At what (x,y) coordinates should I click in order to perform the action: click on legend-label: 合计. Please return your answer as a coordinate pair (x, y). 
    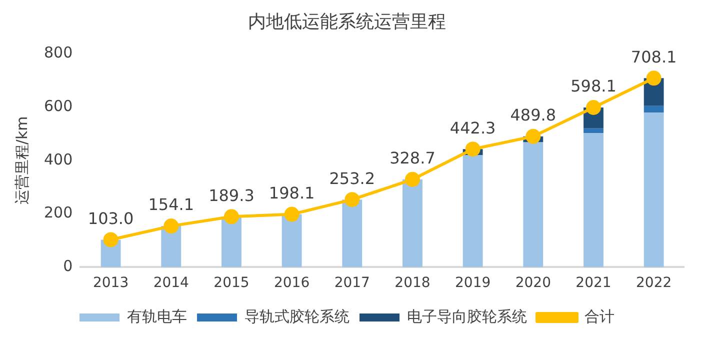
    Looking at the image, I should click on (599, 316).